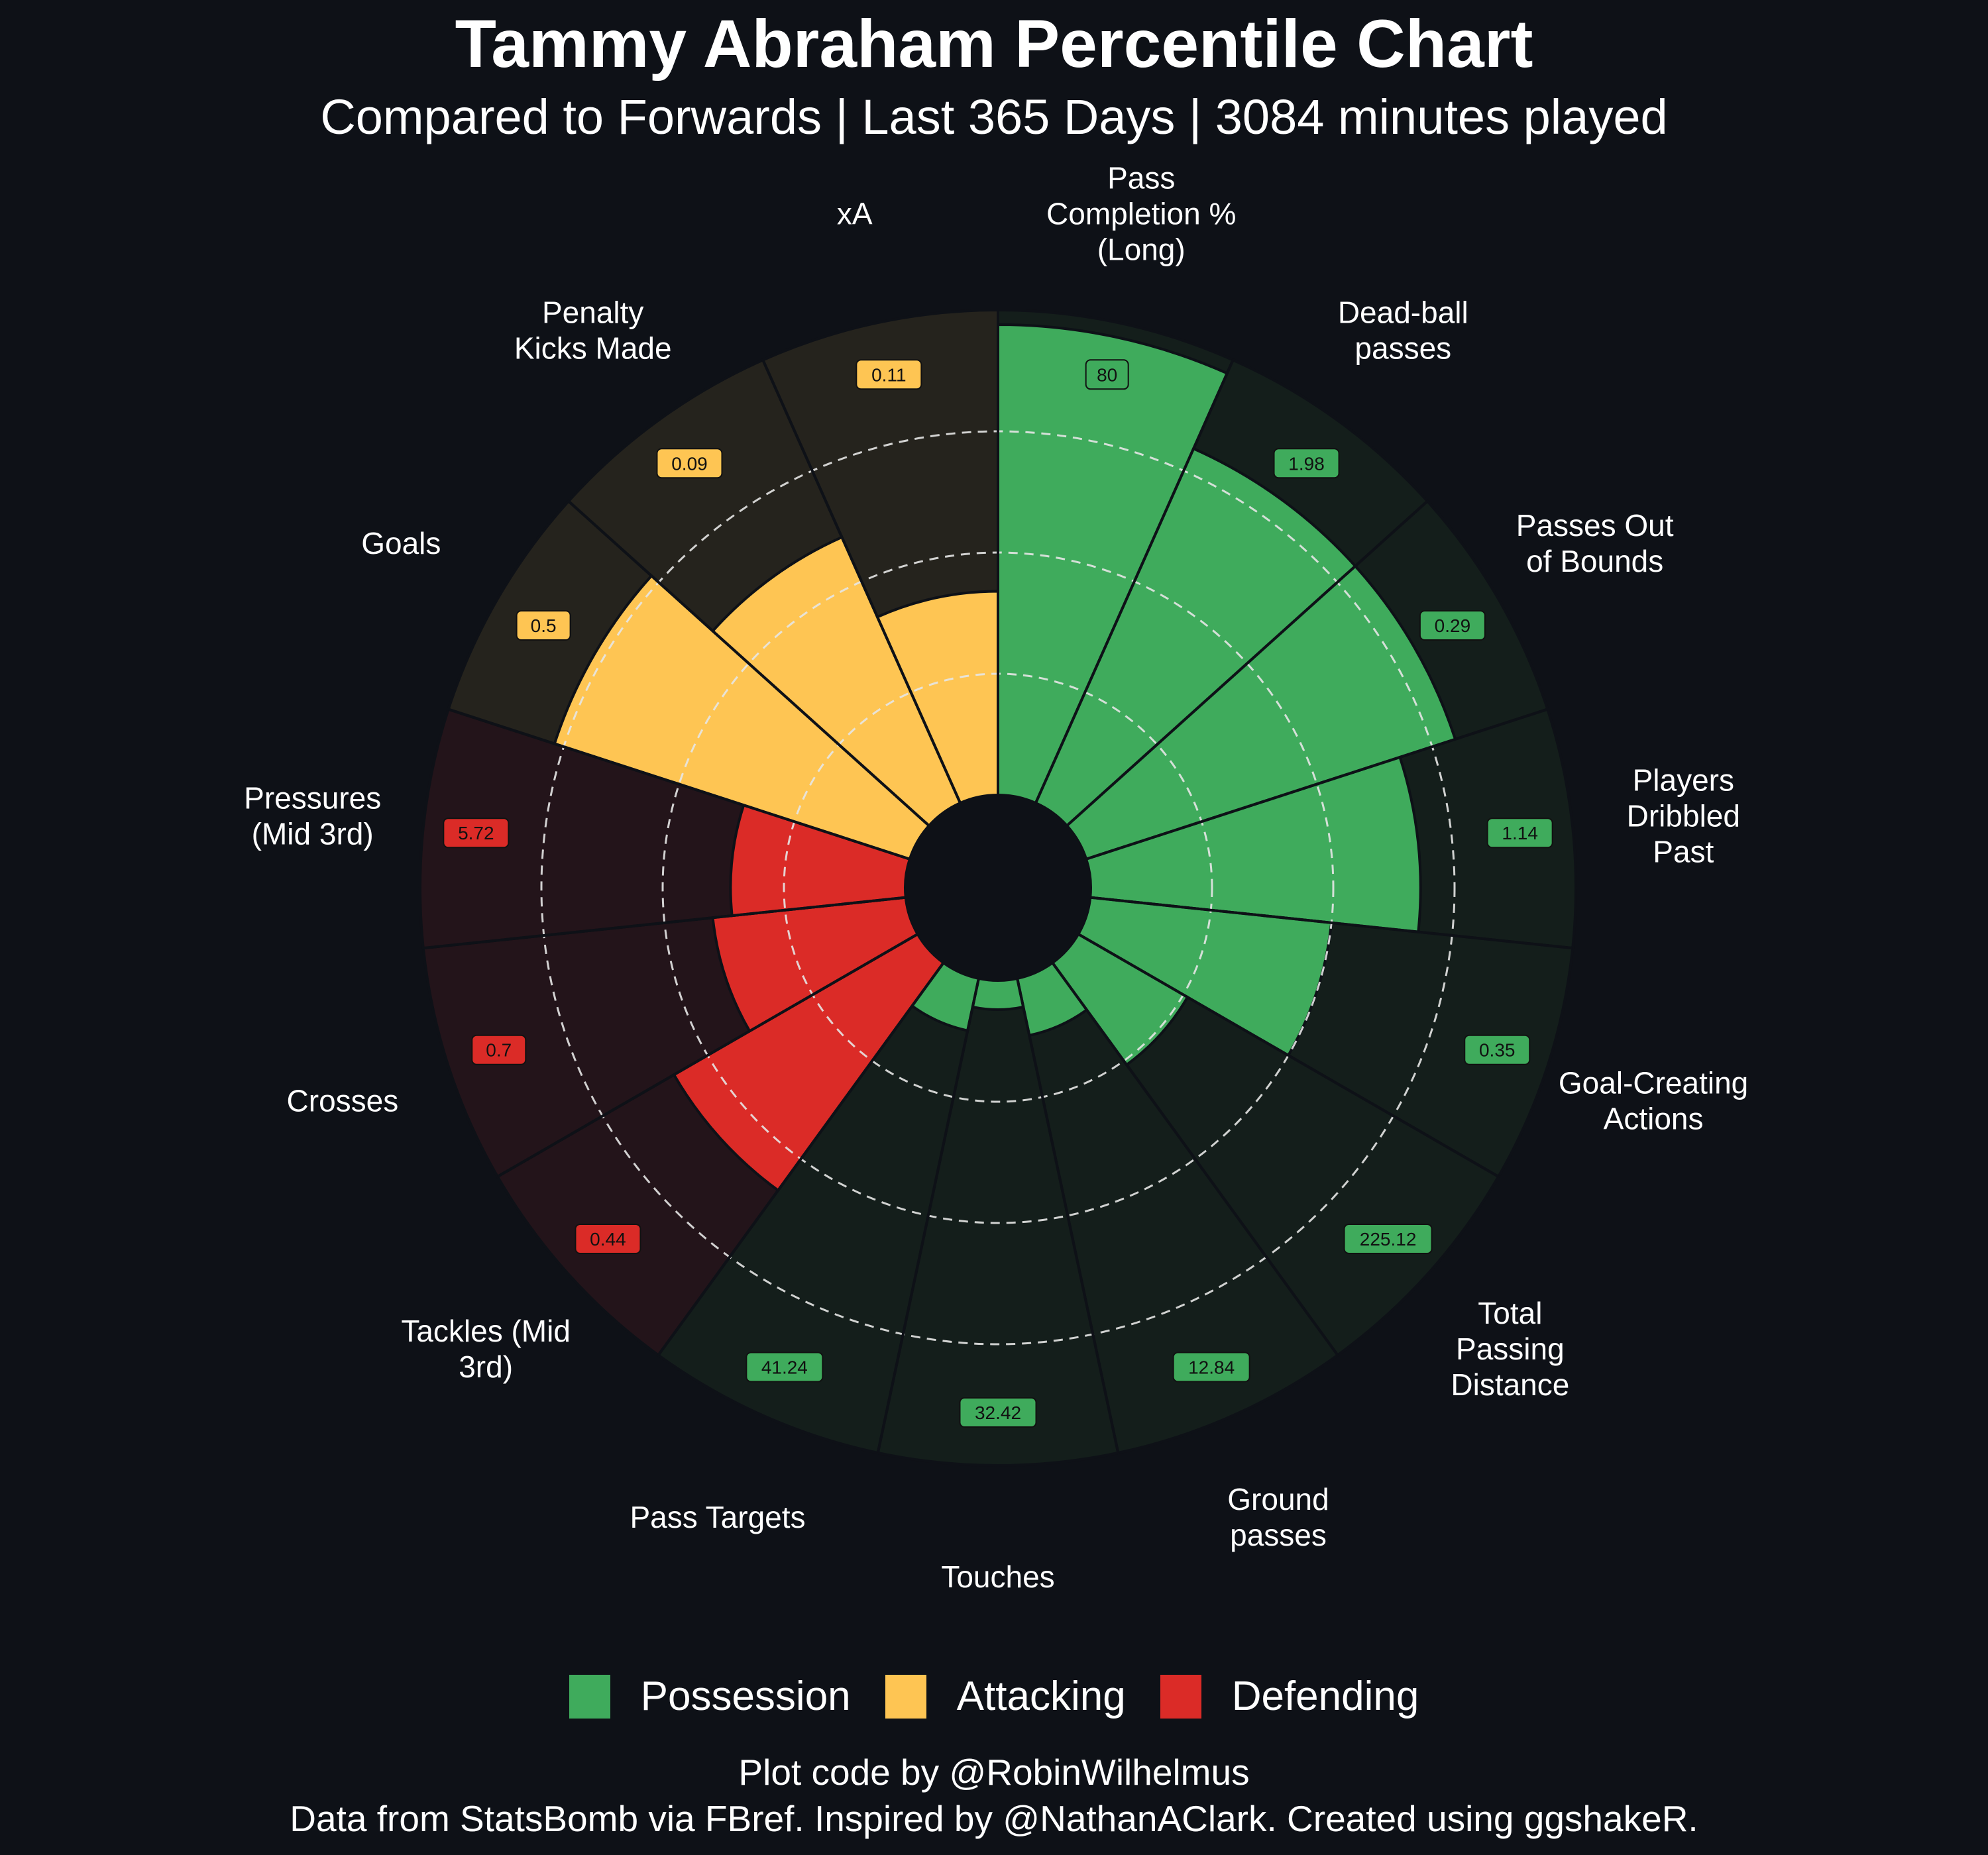 The height and width of the screenshot is (1855, 1988). Describe the element at coordinates (1180, 1696) in the screenshot. I see `legend-swatch-defending` at that location.